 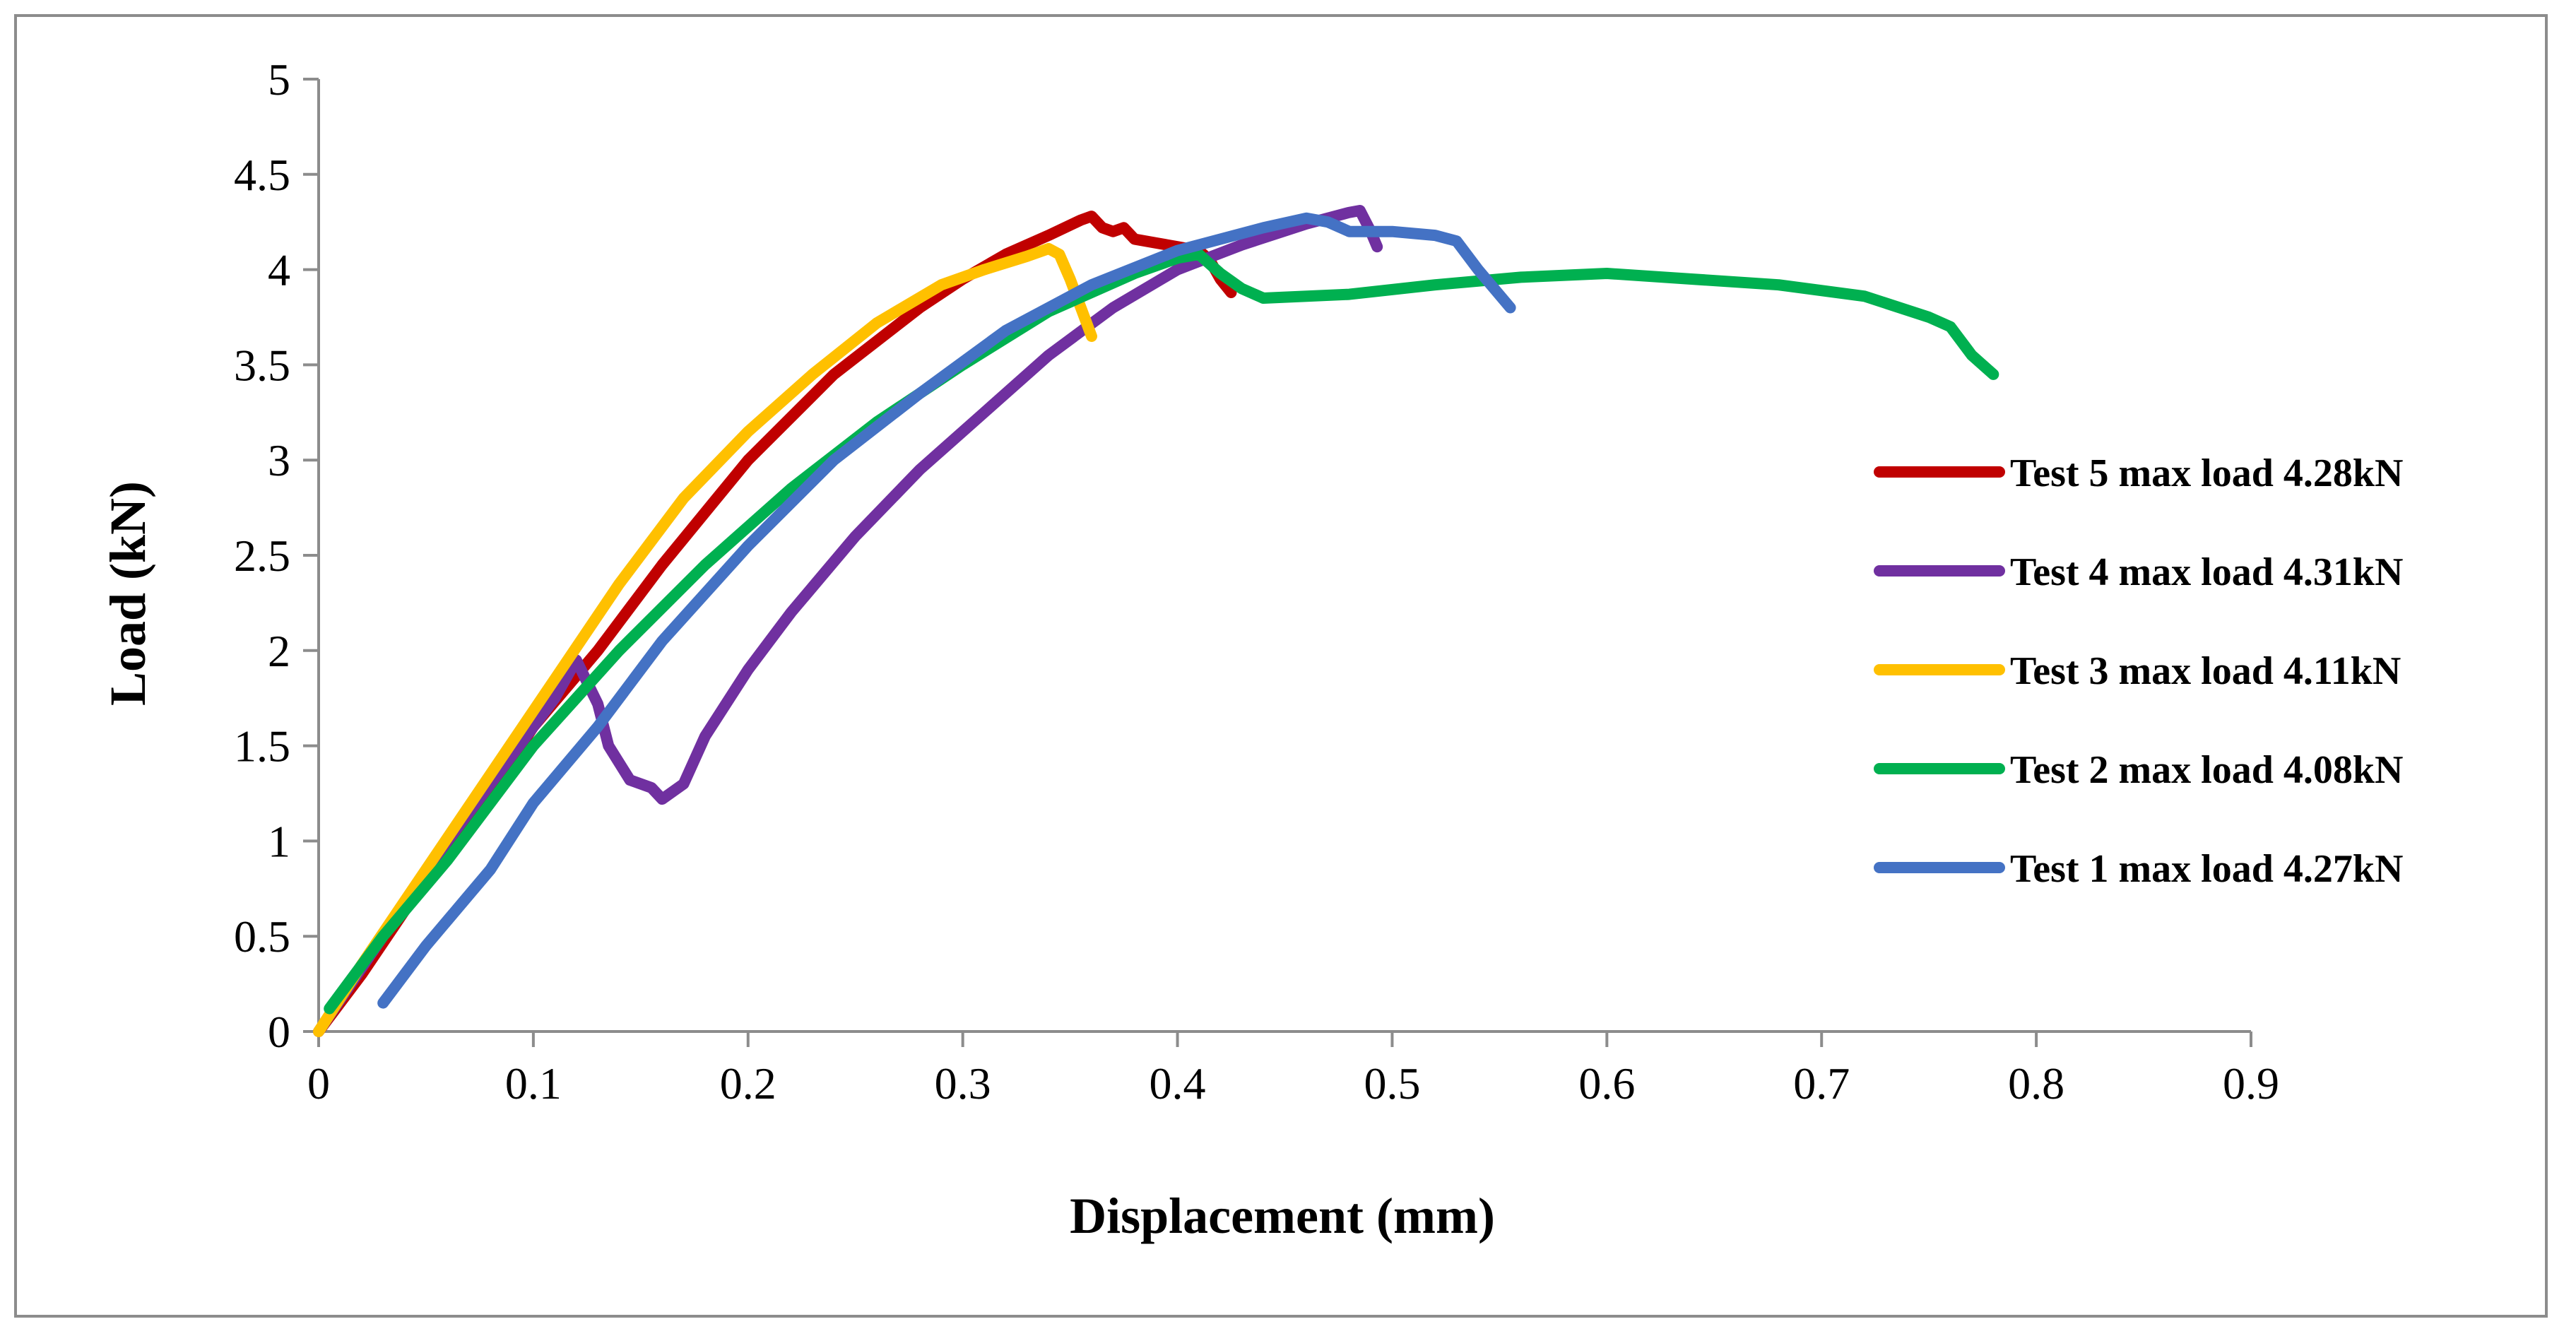 What do you see at coordinates (262, 746) in the screenshot?
I see `y-tick-label: 1.5` at bounding box center [262, 746].